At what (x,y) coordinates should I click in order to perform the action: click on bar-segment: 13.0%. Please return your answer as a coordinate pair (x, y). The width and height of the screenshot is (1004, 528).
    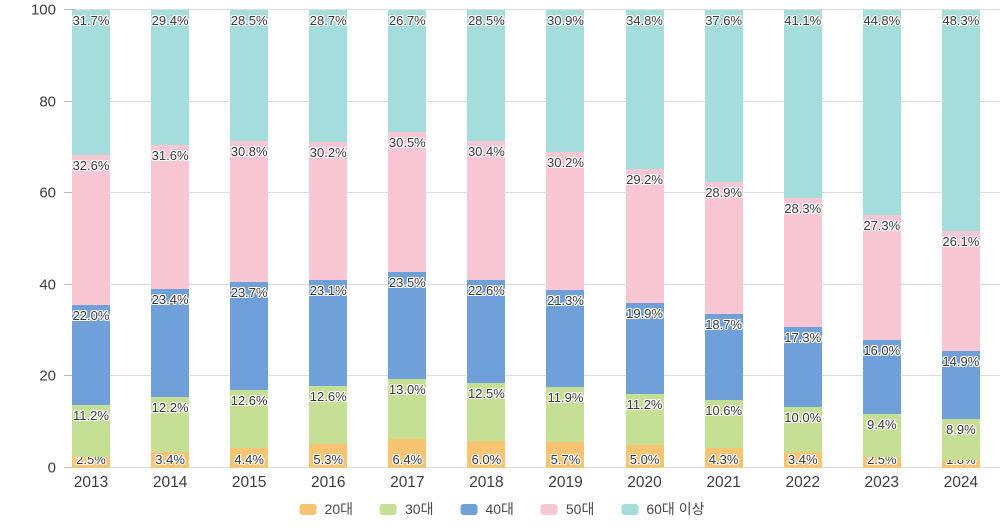
    Looking at the image, I should click on (407, 409).